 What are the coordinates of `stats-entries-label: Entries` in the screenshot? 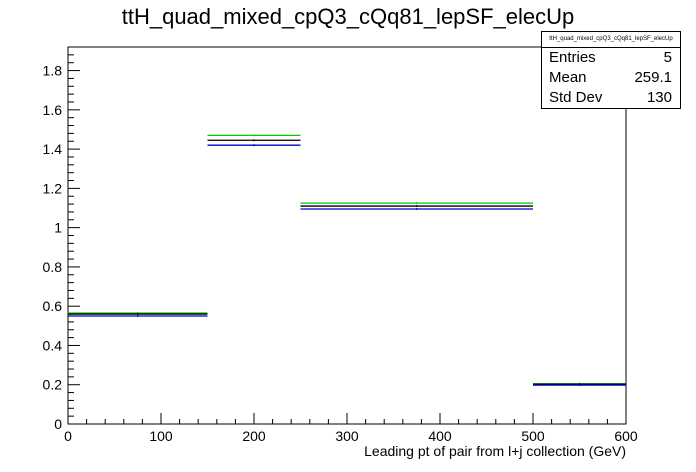 It's located at (572, 57).